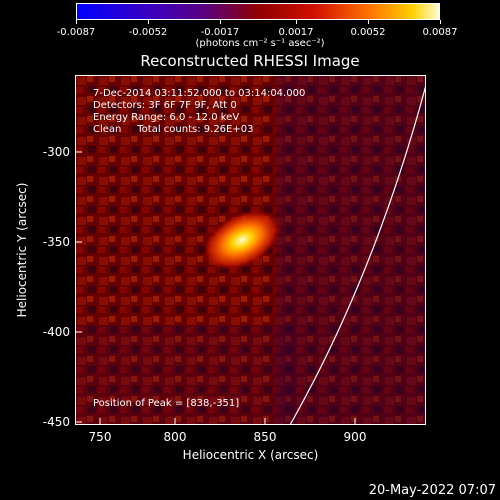 The image size is (500, 500). What do you see at coordinates (56, 152) in the screenshot?
I see `y-tick-label: -300` at bounding box center [56, 152].